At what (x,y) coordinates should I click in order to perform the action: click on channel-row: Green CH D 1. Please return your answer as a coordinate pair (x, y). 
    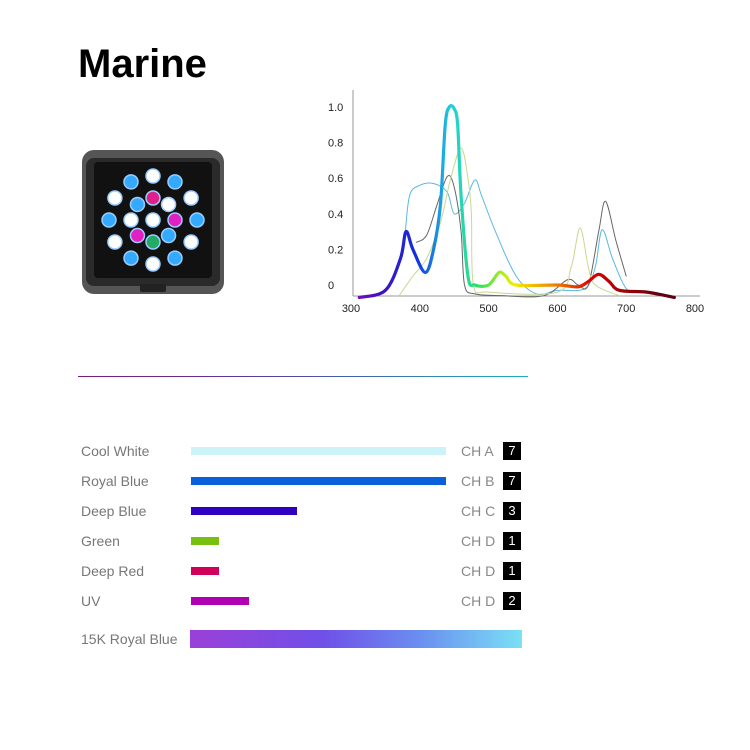
    Looking at the image, I should click on (375, 541).